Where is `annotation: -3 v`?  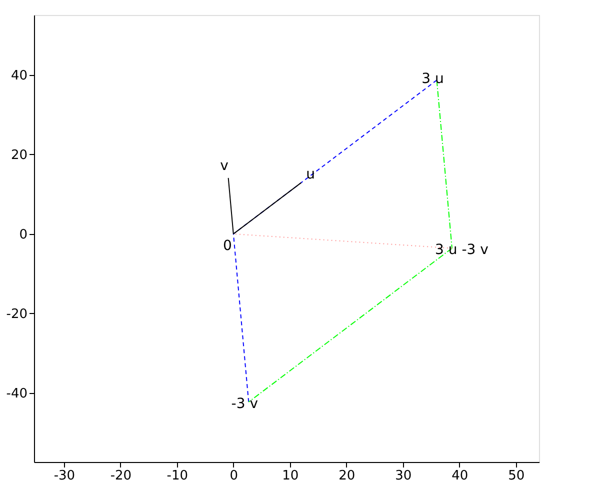
annotation: -3 v is located at coordinates (244, 404).